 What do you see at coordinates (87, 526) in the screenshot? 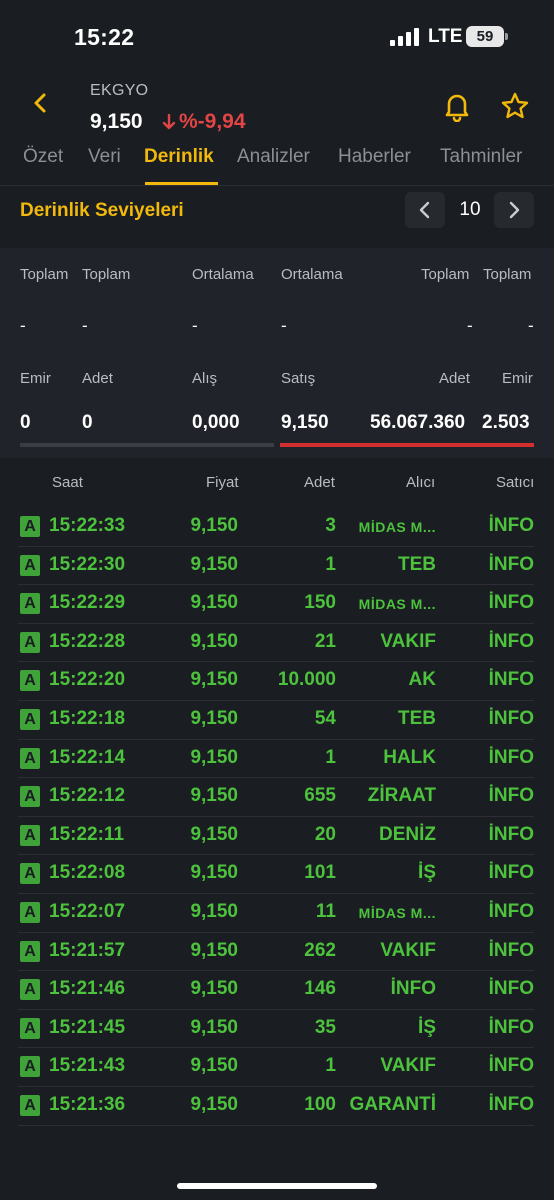
I see `trade-time: 15:22:33` at bounding box center [87, 526].